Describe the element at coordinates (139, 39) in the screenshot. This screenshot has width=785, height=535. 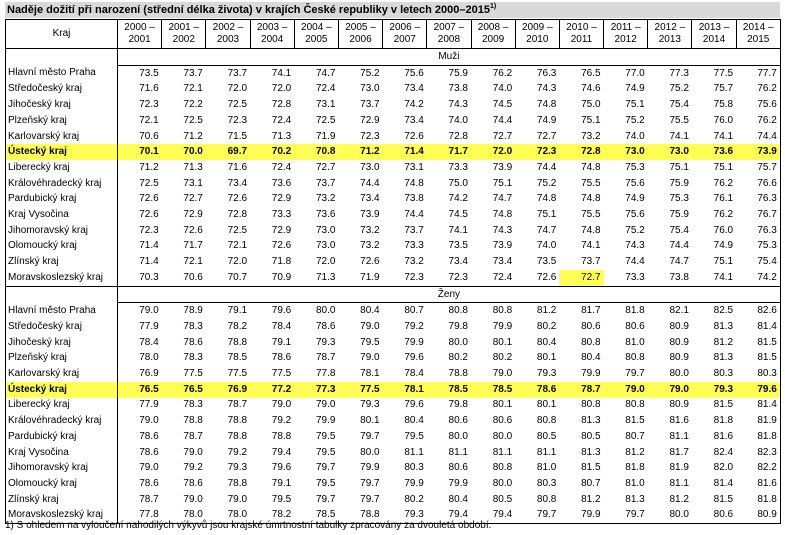
I see `header-period-end: 2001` at that location.